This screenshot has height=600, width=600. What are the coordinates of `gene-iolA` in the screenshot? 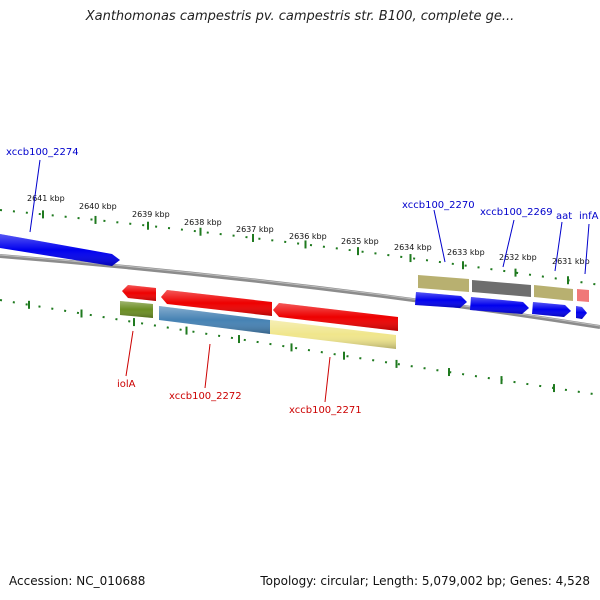 It's located at (138, 301).